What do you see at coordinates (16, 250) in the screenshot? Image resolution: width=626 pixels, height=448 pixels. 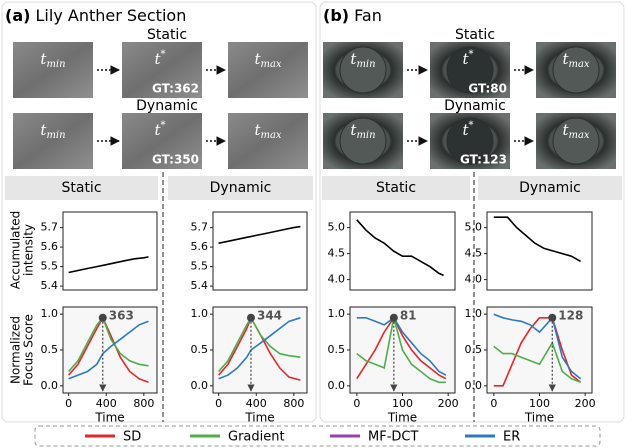 I see `y-axis-label: Accumulated` at bounding box center [16, 250].